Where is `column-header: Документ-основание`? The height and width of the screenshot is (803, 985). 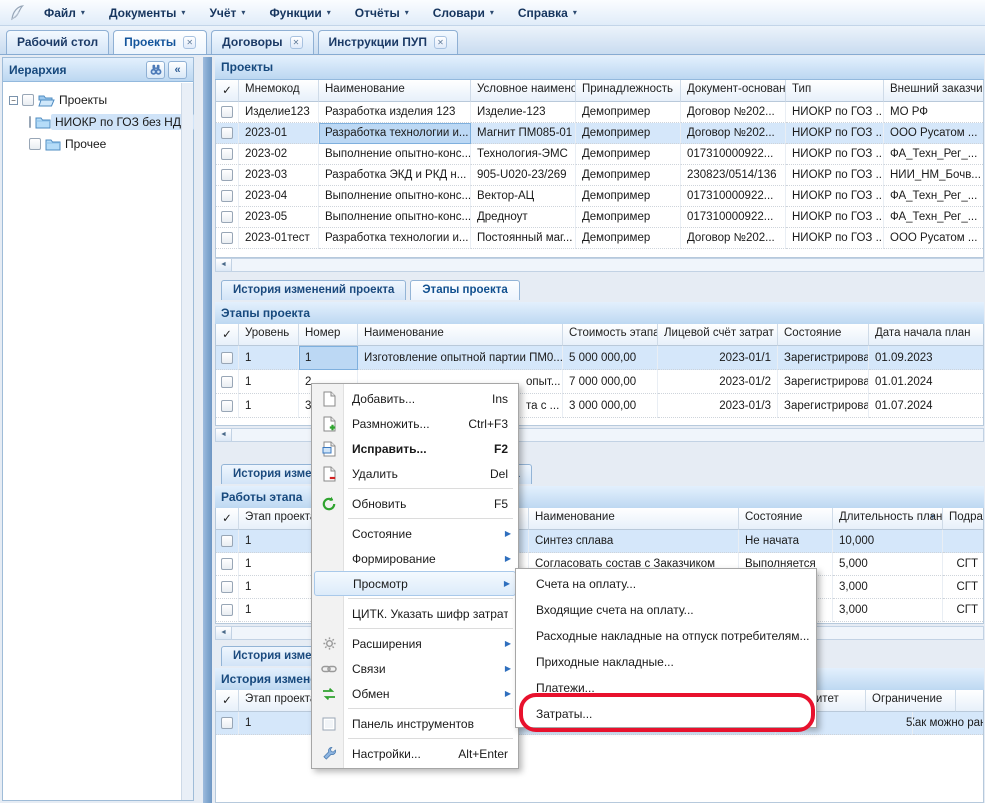 column-header: Документ-основание is located at coordinates (733, 91).